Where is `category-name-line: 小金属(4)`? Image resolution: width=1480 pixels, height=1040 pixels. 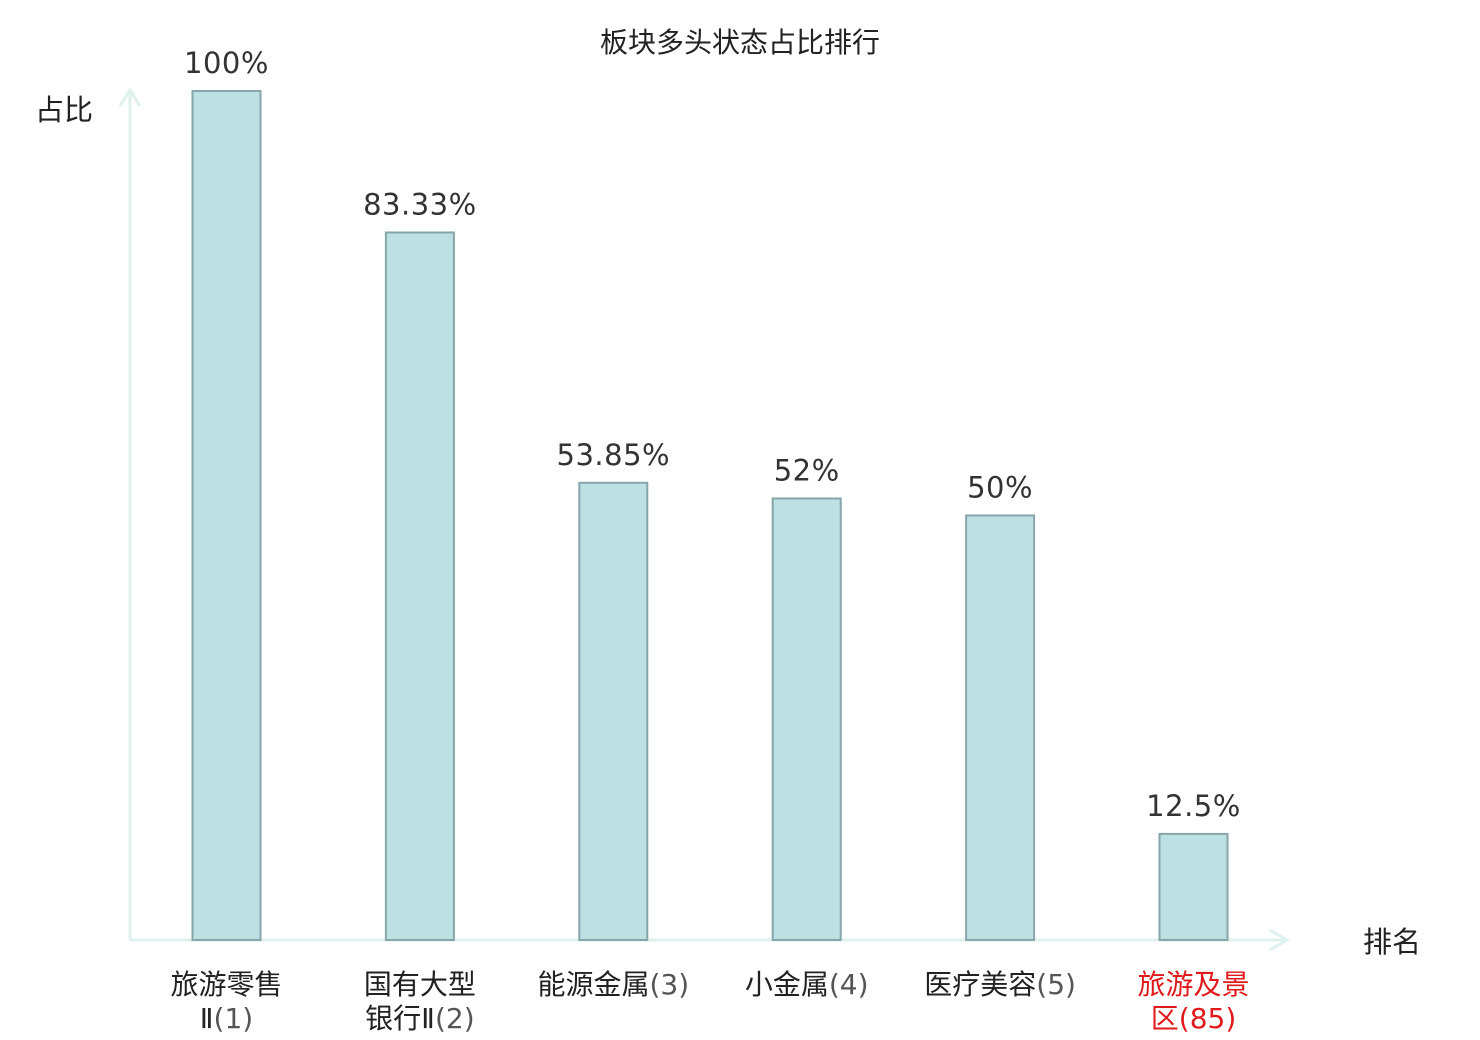 category-name-line: 小金属(4) is located at coordinates (807, 984).